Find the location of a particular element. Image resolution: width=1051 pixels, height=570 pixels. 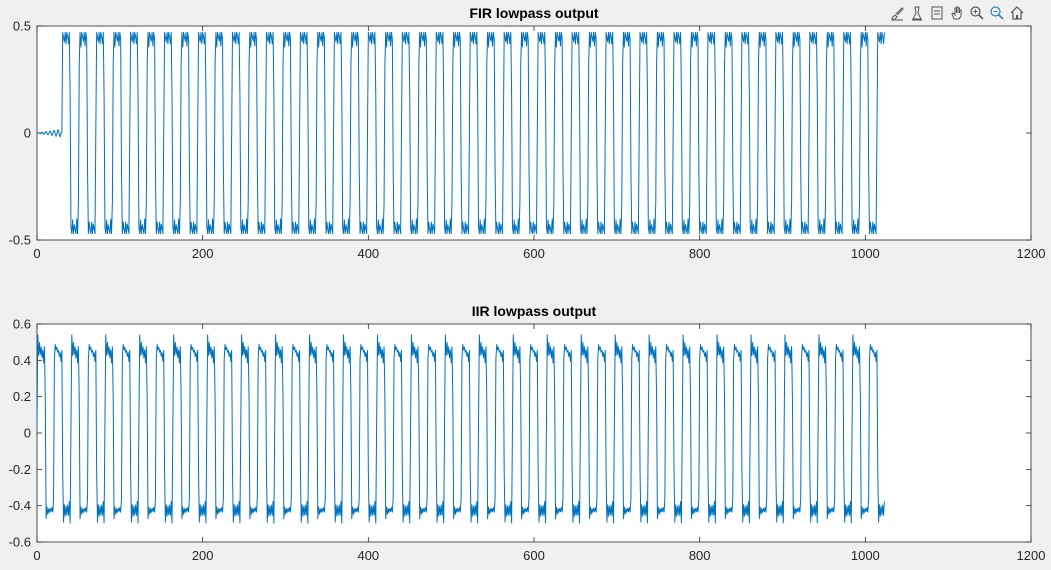

y-tick-label: 0.5 is located at coordinates (22, 26).